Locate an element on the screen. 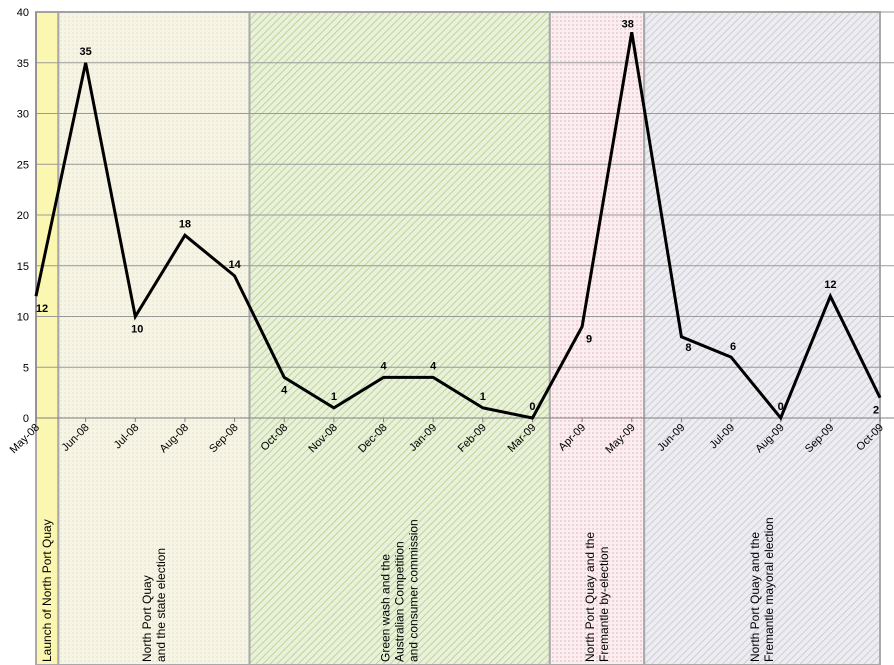 This screenshot has width=894, height=665. data-label: 2 is located at coordinates (876, 411).